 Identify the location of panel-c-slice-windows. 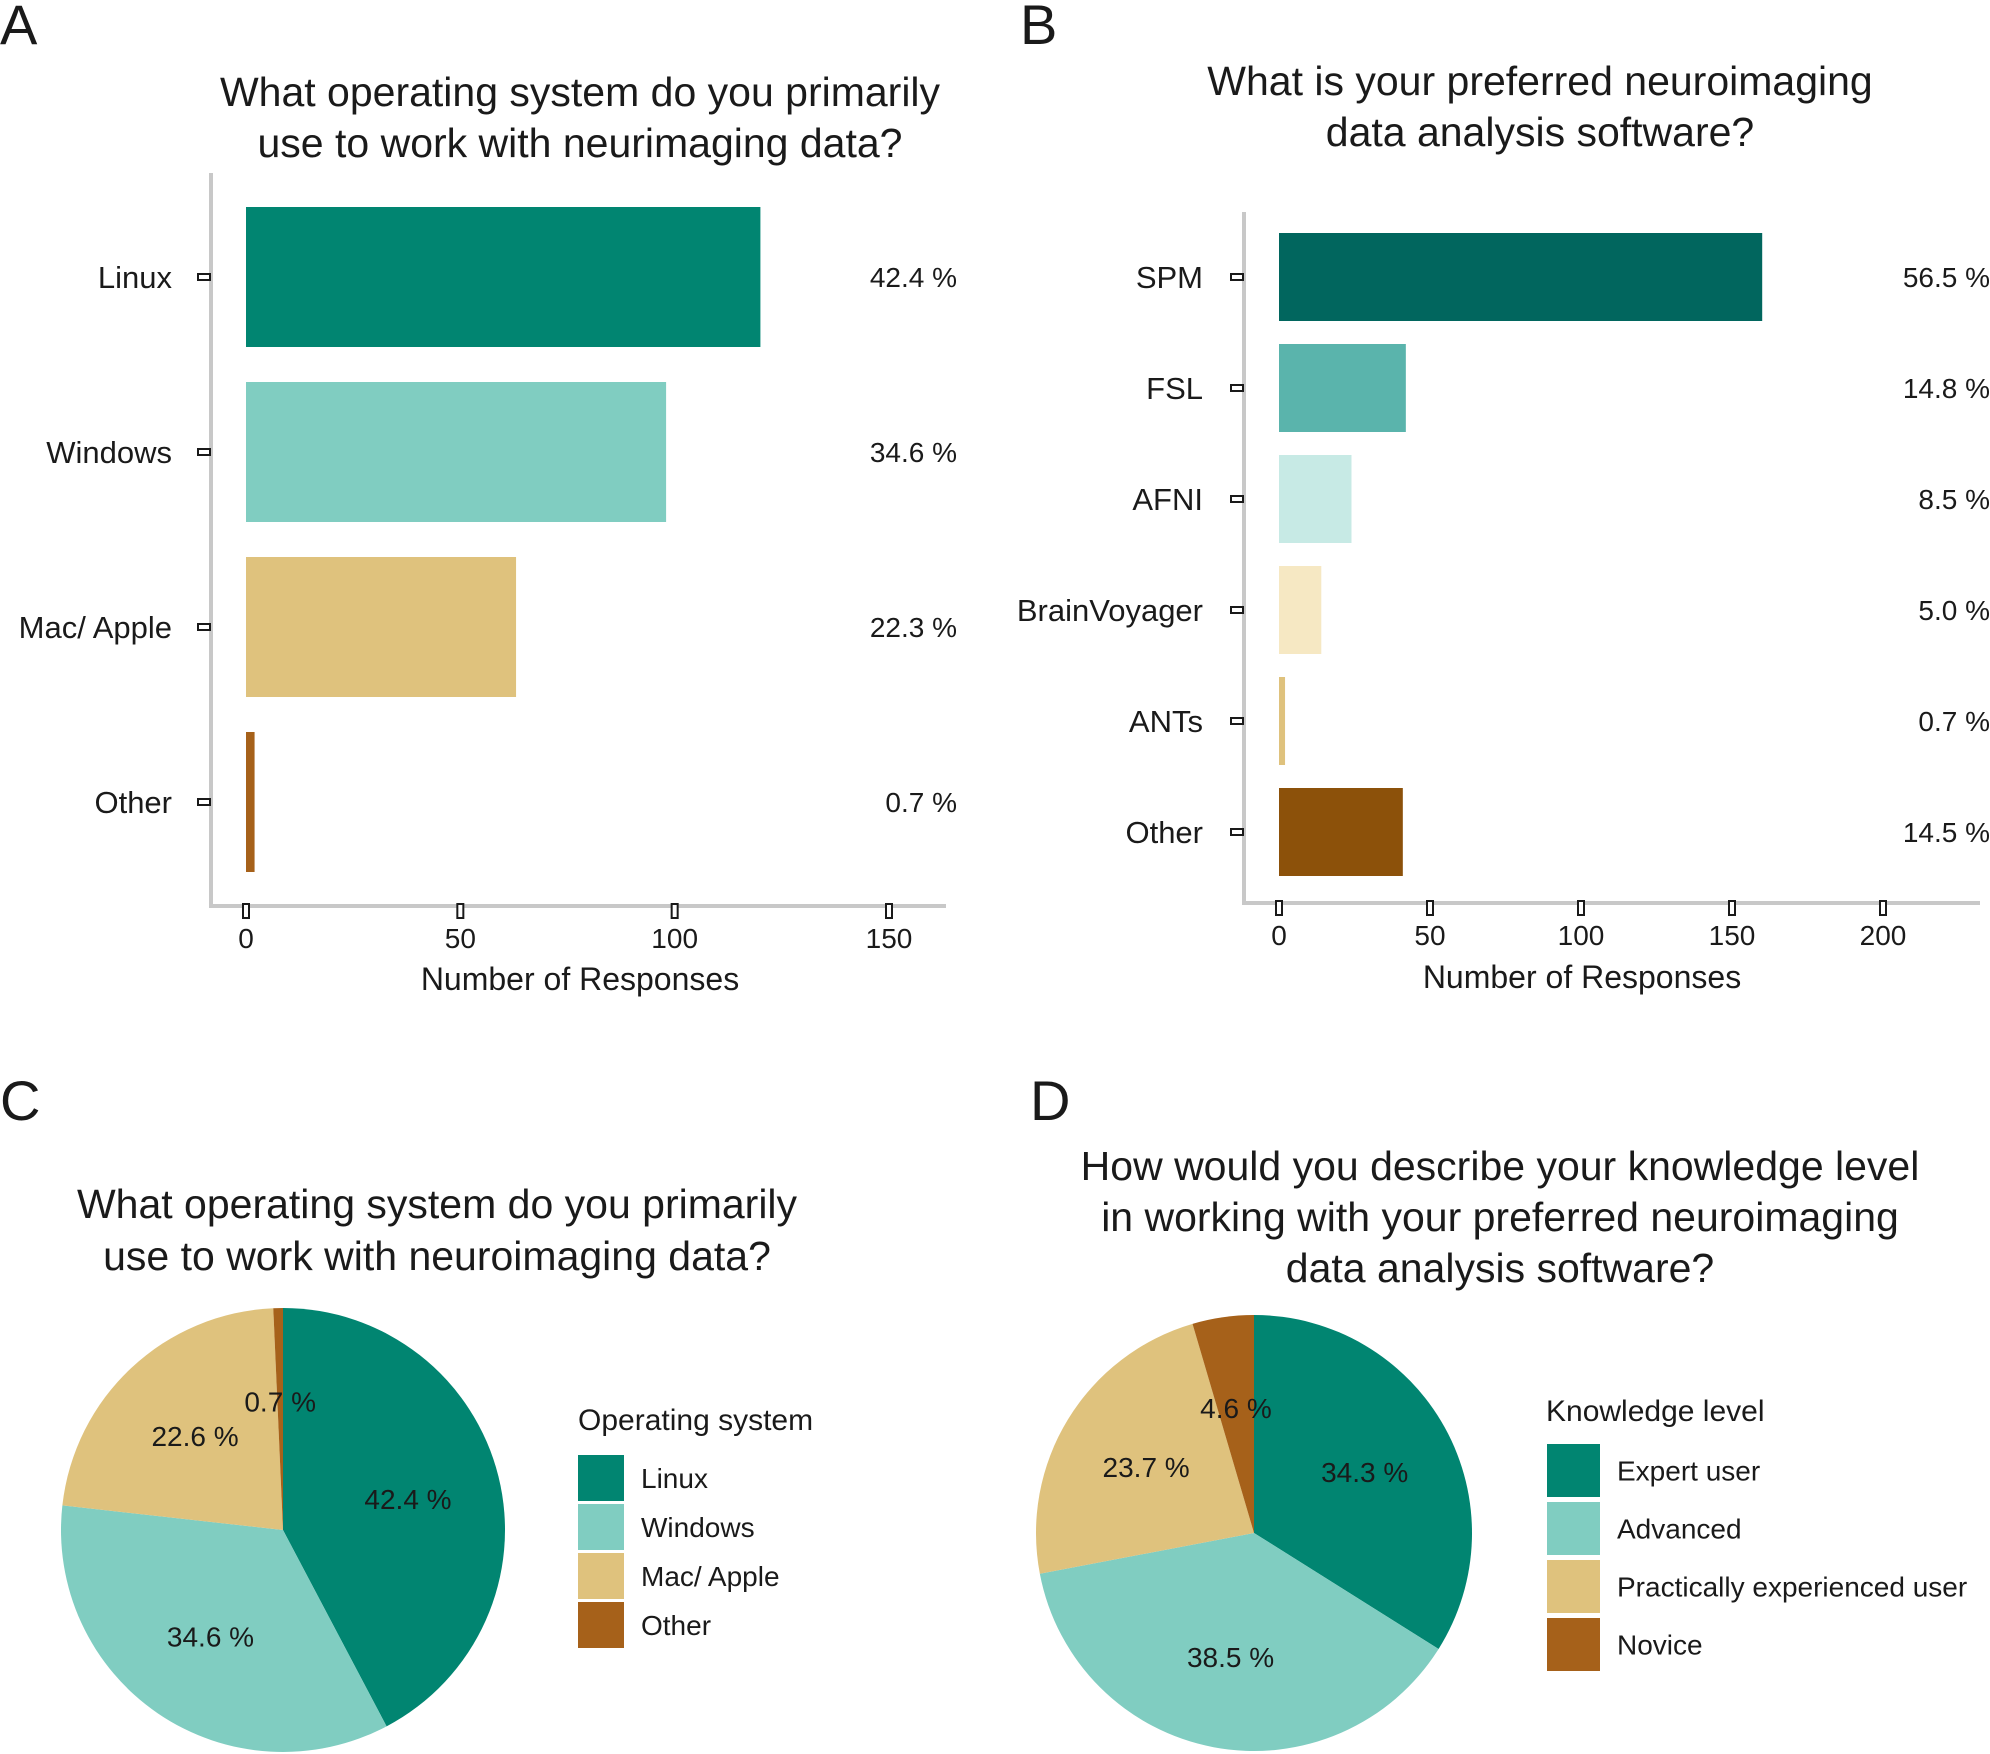
(223, 1628).